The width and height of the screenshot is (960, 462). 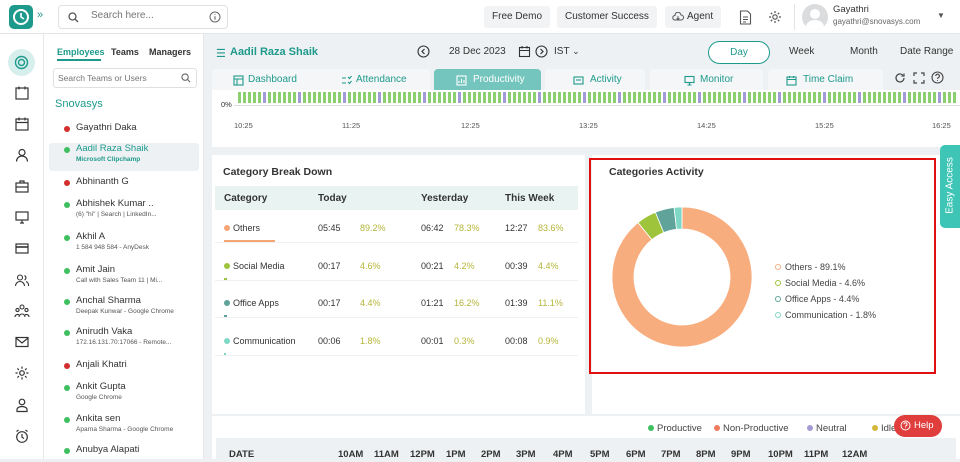 I want to click on help-button: Help, so click(x=918, y=426).